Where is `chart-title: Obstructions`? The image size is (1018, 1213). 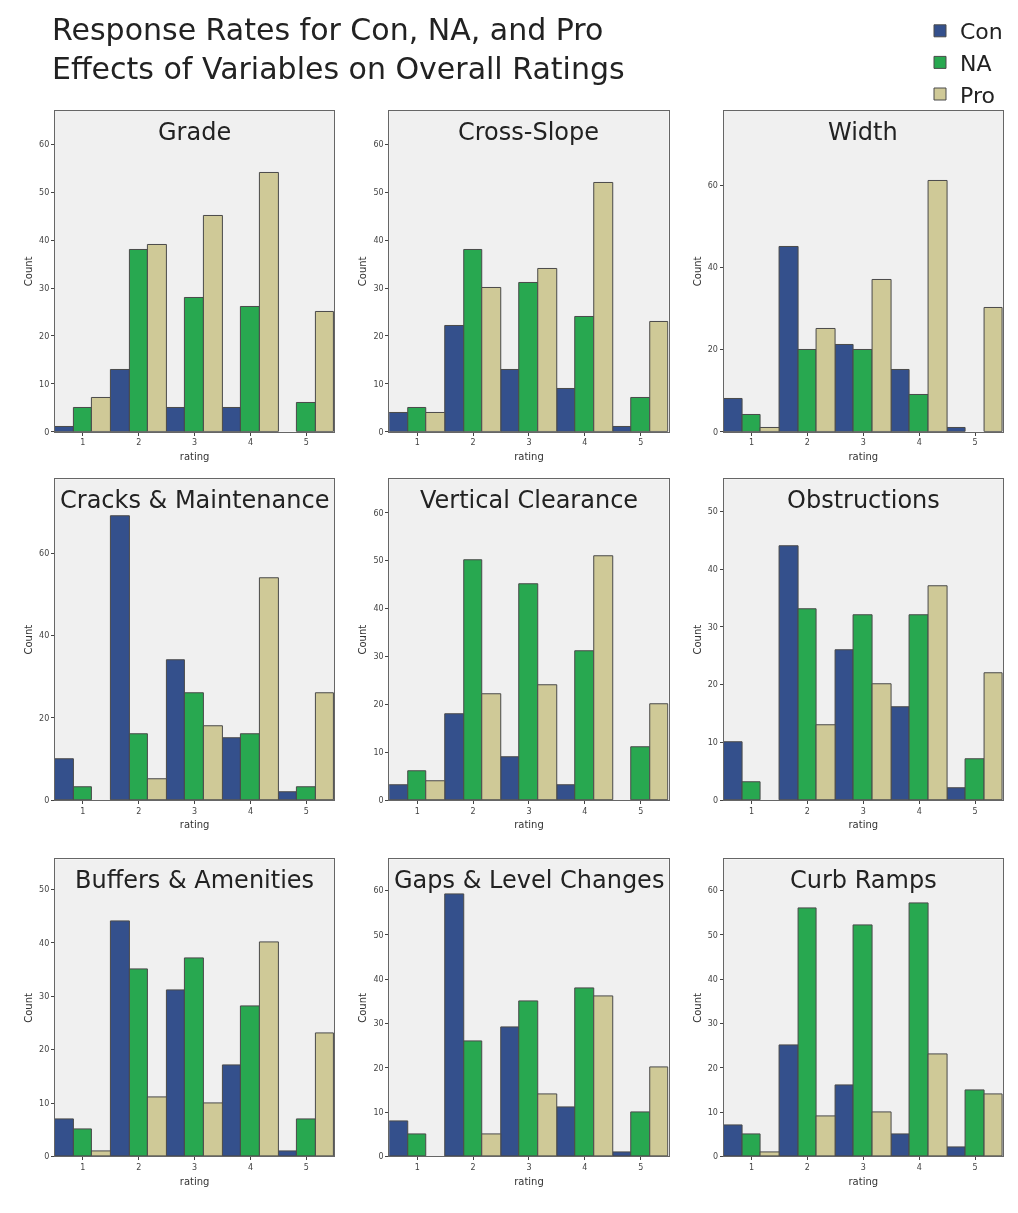
chart-title: Obstructions is located at coordinates (863, 500).